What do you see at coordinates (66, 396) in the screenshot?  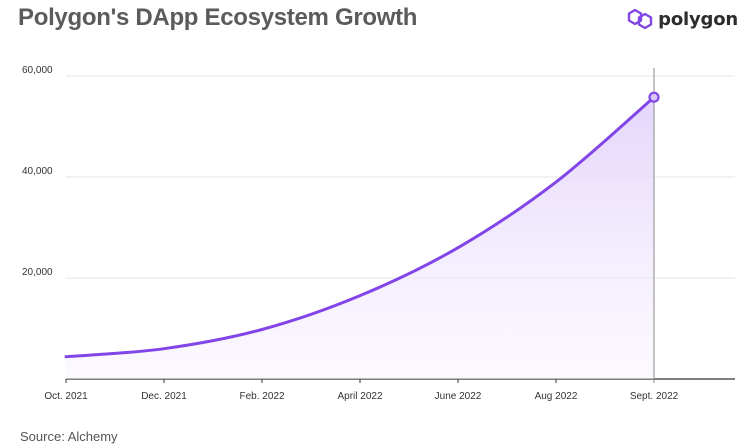 I see `x-tick-label: Oct. 2021` at bounding box center [66, 396].